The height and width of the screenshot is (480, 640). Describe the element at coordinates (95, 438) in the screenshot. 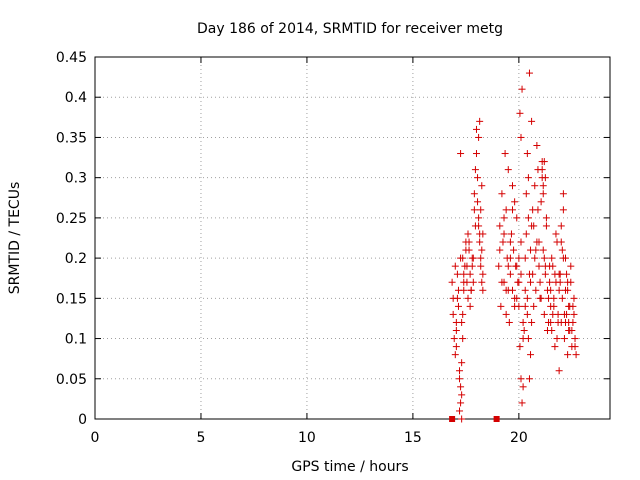

I see `x-tick-label: 0` at that location.